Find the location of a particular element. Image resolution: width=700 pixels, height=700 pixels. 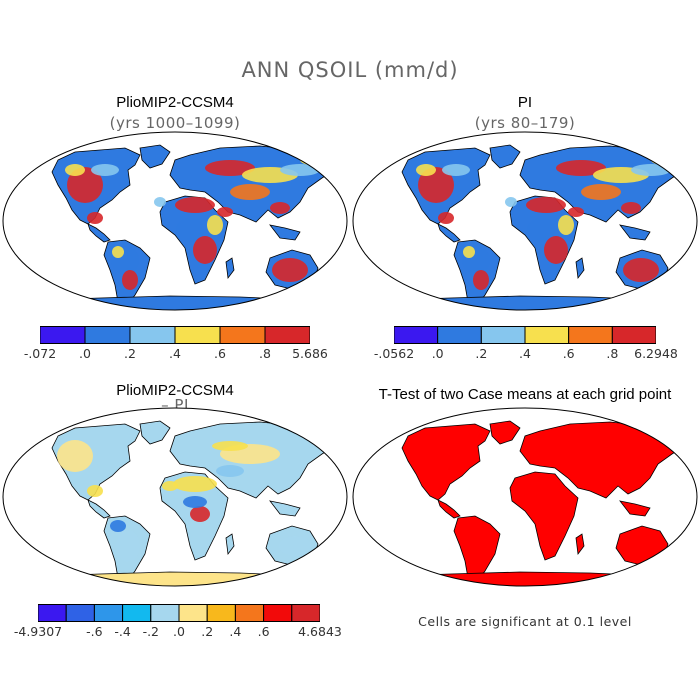

panel-2-map is located at coordinates (525, 221).